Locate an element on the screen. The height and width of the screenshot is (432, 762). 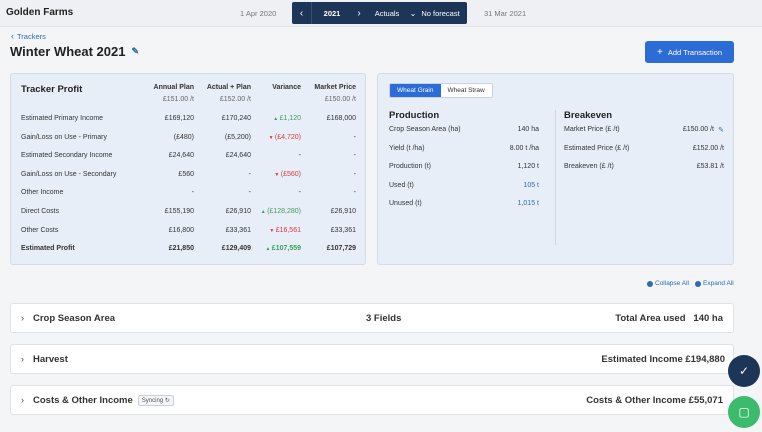
collapse-all-button: Collapse All is located at coordinates (668, 283).